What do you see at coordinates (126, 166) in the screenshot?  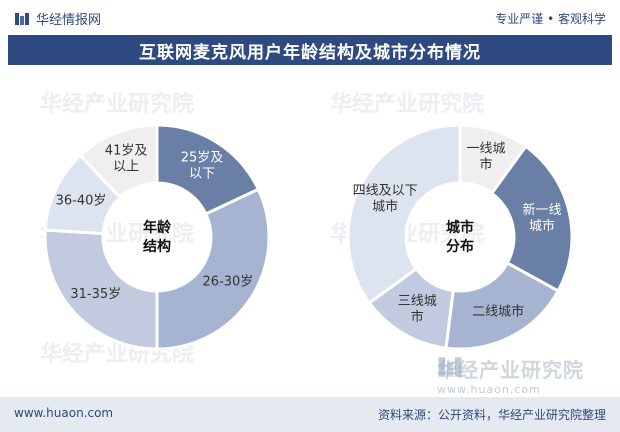 I see `donut-1-slice-label: 以上` at bounding box center [126, 166].